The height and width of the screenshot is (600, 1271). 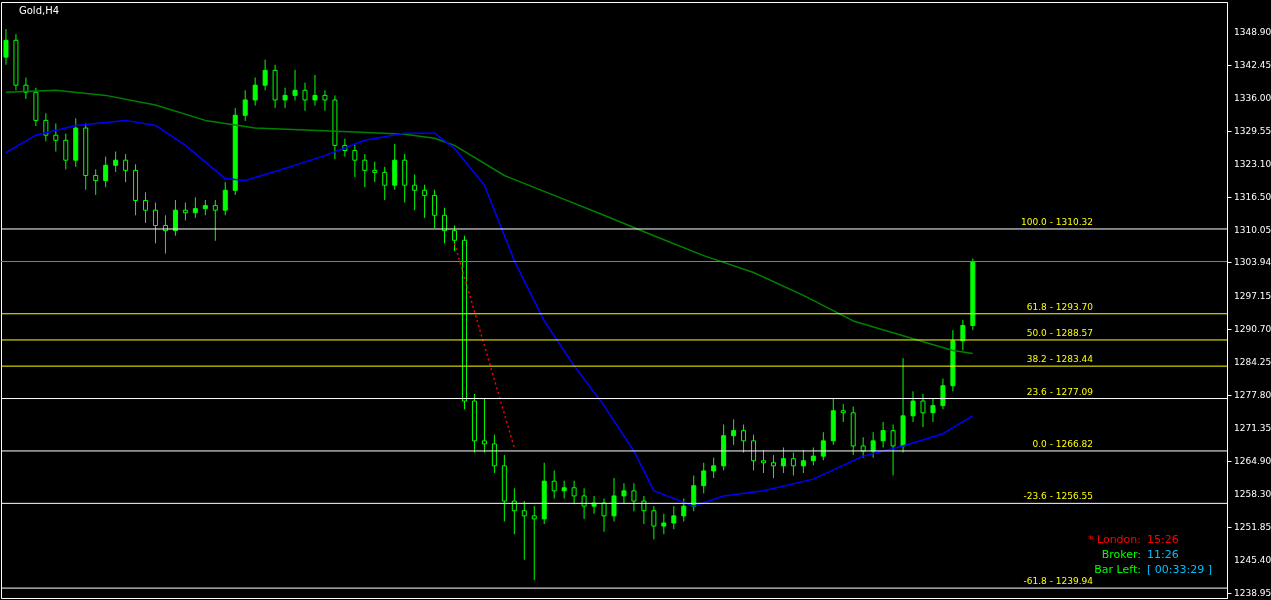 What do you see at coordinates (39, 10) in the screenshot?
I see `chart-title: Gold,H4` at bounding box center [39, 10].